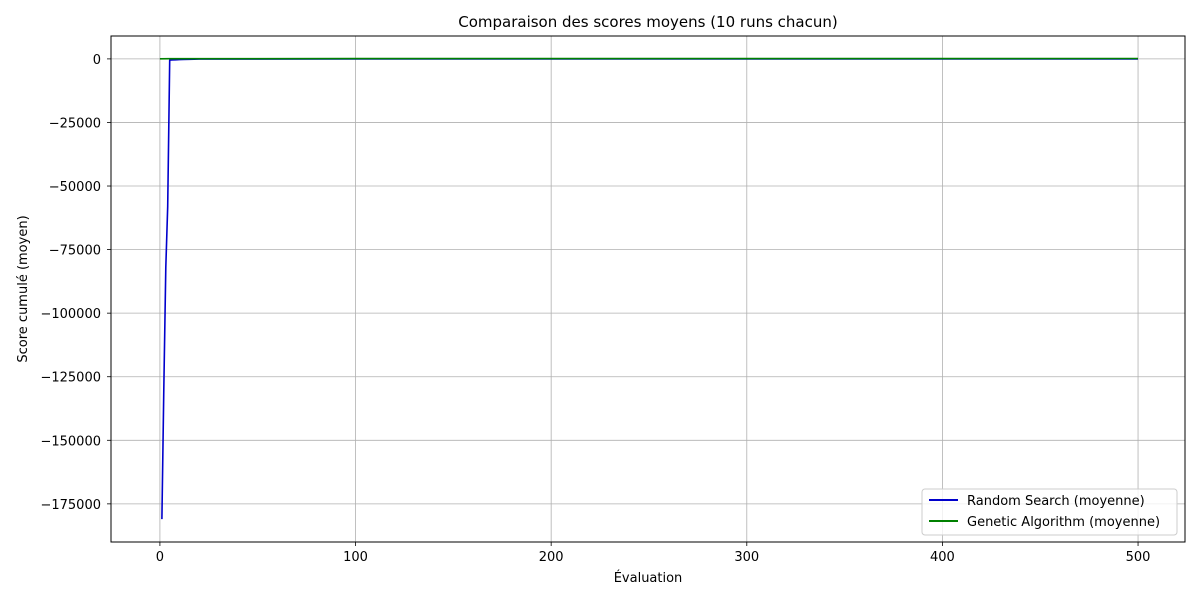 This screenshot has width=1200, height=600. What do you see at coordinates (648, 578) in the screenshot?
I see `x-axis-label: Évaluation` at bounding box center [648, 578].